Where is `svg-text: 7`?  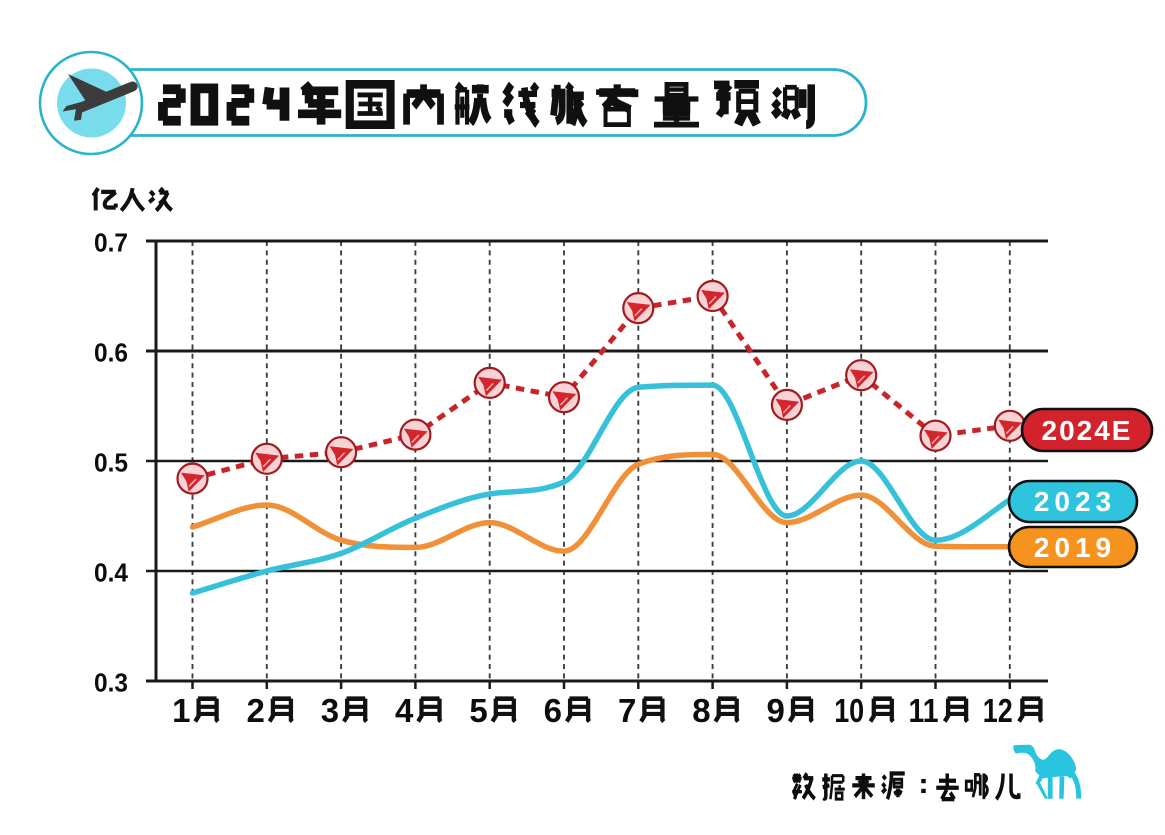 svg-text: 7 is located at coordinates (627, 710).